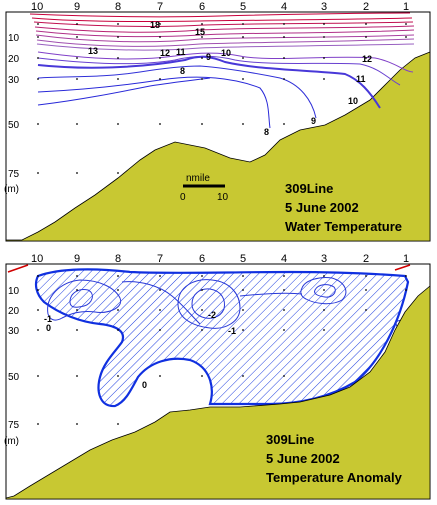 This screenshot has height=505, width=437. Describe the element at coordinates (12, 114) in the screenshot. I see `temperature-depth-labels: 10 20 30 50 75 (m)` at that location.